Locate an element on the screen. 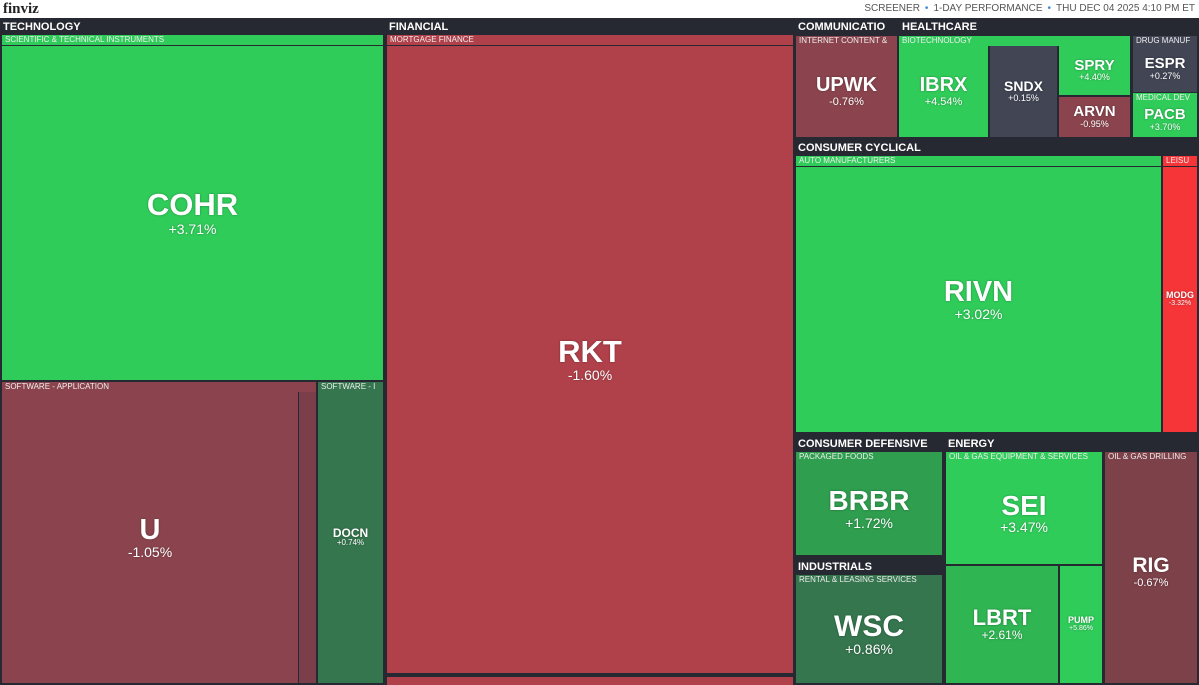 Image resolution: width=1199 pixels, height=685 pixels. ticker: ARVN is located at coordinates (1094, 112).